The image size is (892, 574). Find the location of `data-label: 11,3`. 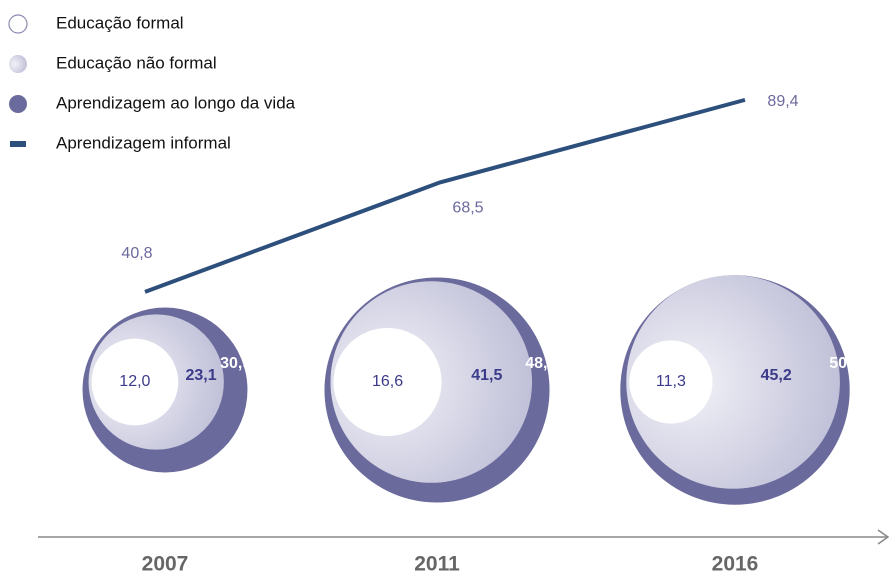

data-label: 11,3 is located at coordinates (671, 381).